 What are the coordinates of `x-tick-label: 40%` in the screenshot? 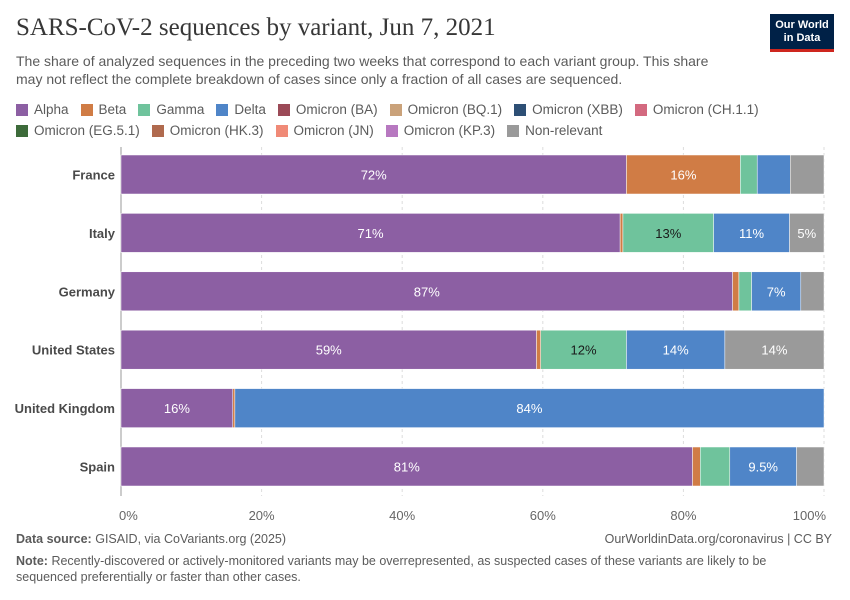 It's located at (402, 515).